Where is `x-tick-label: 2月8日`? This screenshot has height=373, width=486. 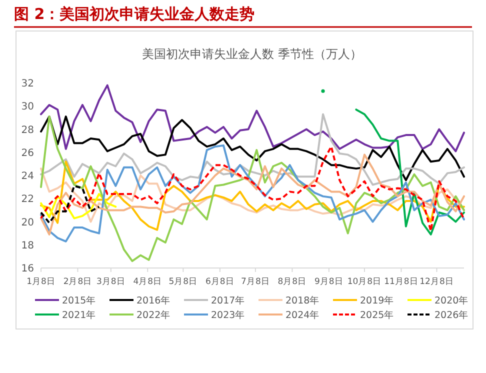 x-tick-label: 2月8日 is located at coordinates (77, 282).